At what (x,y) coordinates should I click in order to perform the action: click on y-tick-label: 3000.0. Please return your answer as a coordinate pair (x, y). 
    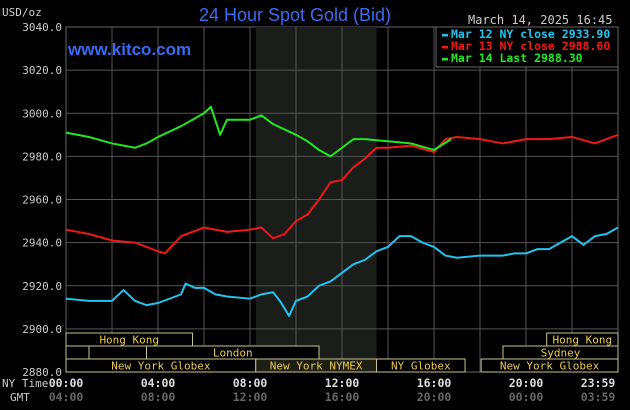
    Looking at the image, I should click on (42, 113).